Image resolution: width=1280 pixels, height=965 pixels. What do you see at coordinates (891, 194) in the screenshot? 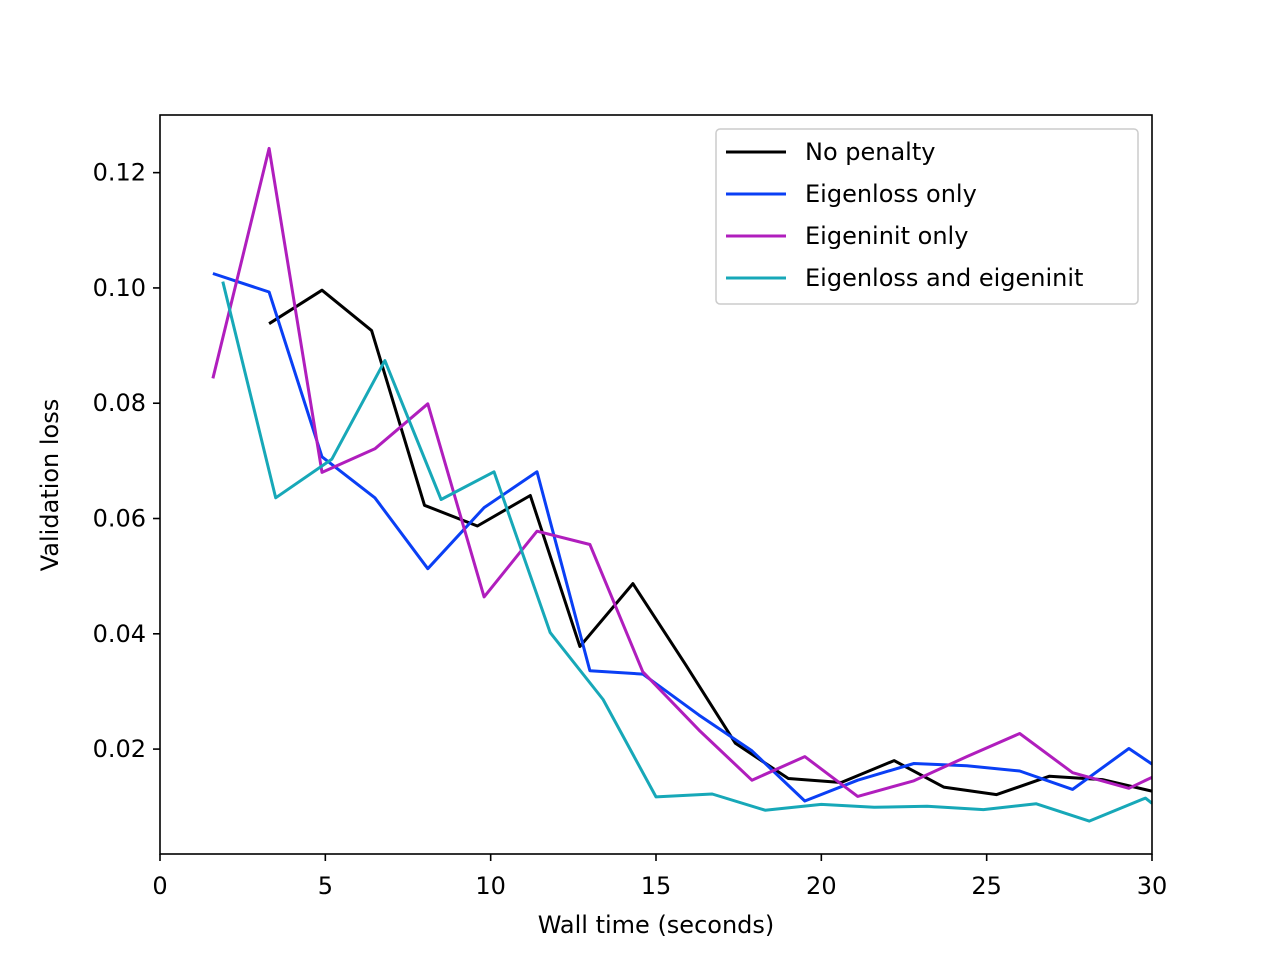
I see `legend-label: Eigenloss only` at bounding box center [891, 194].